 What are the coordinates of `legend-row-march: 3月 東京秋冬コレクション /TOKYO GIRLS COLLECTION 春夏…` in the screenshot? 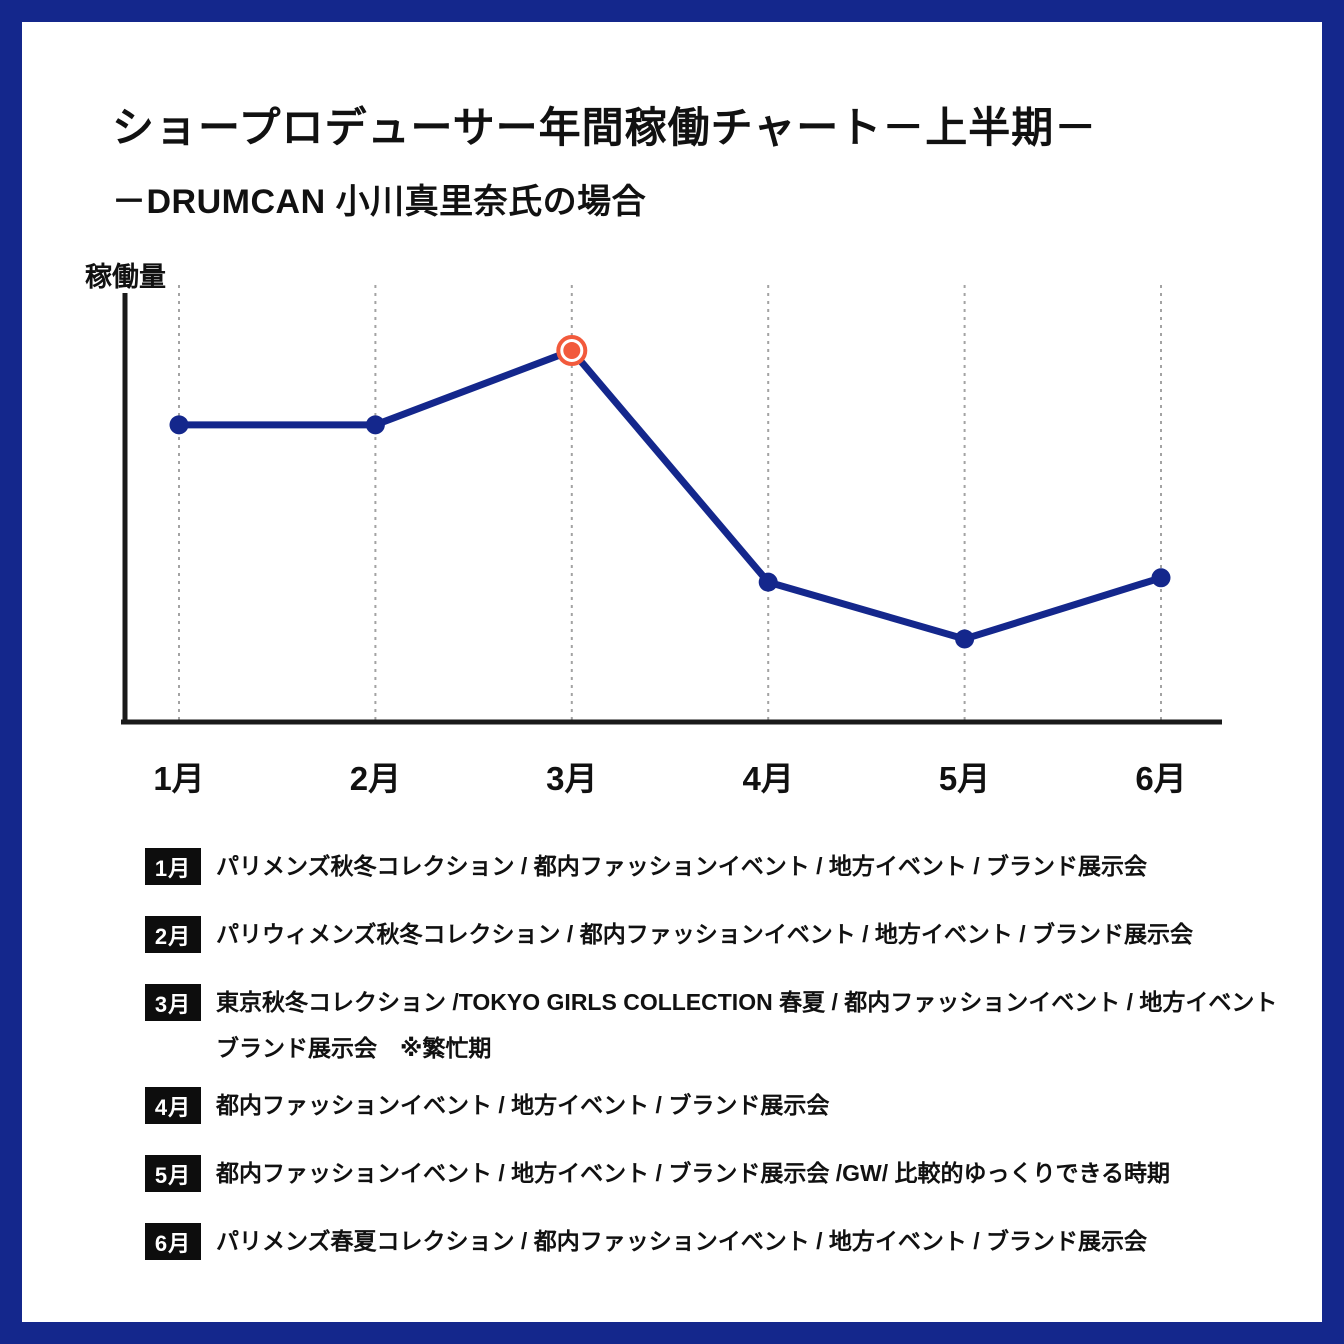 It's located at (715, 1025).